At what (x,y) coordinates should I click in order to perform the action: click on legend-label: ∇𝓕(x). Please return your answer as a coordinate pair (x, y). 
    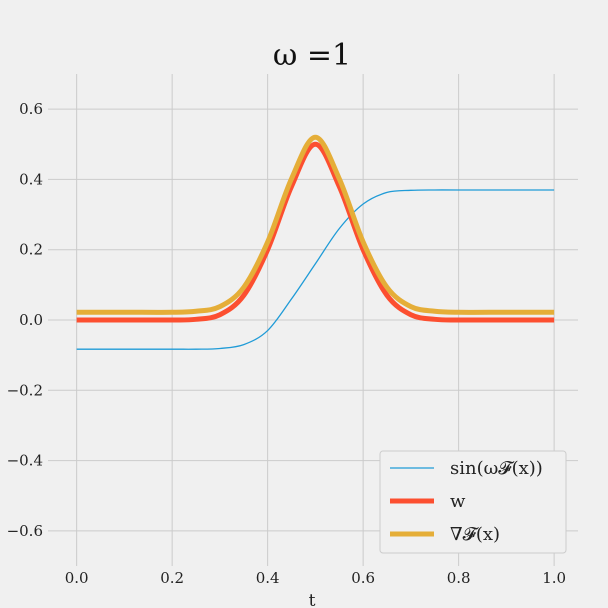
    Looking at the image, I should click on (475, 534).